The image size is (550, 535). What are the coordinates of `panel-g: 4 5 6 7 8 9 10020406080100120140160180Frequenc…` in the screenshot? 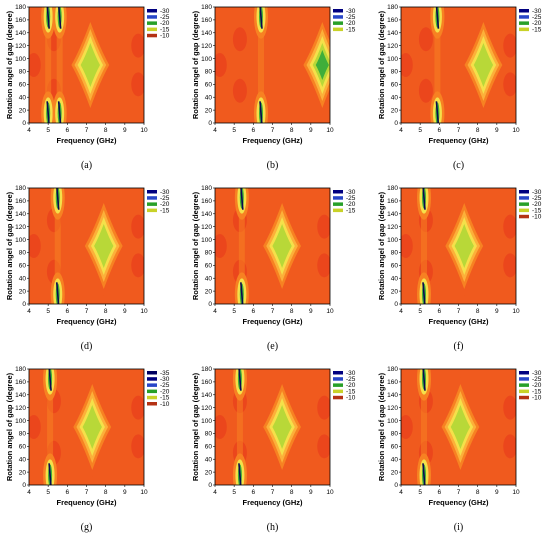 It's located at (87, 449).